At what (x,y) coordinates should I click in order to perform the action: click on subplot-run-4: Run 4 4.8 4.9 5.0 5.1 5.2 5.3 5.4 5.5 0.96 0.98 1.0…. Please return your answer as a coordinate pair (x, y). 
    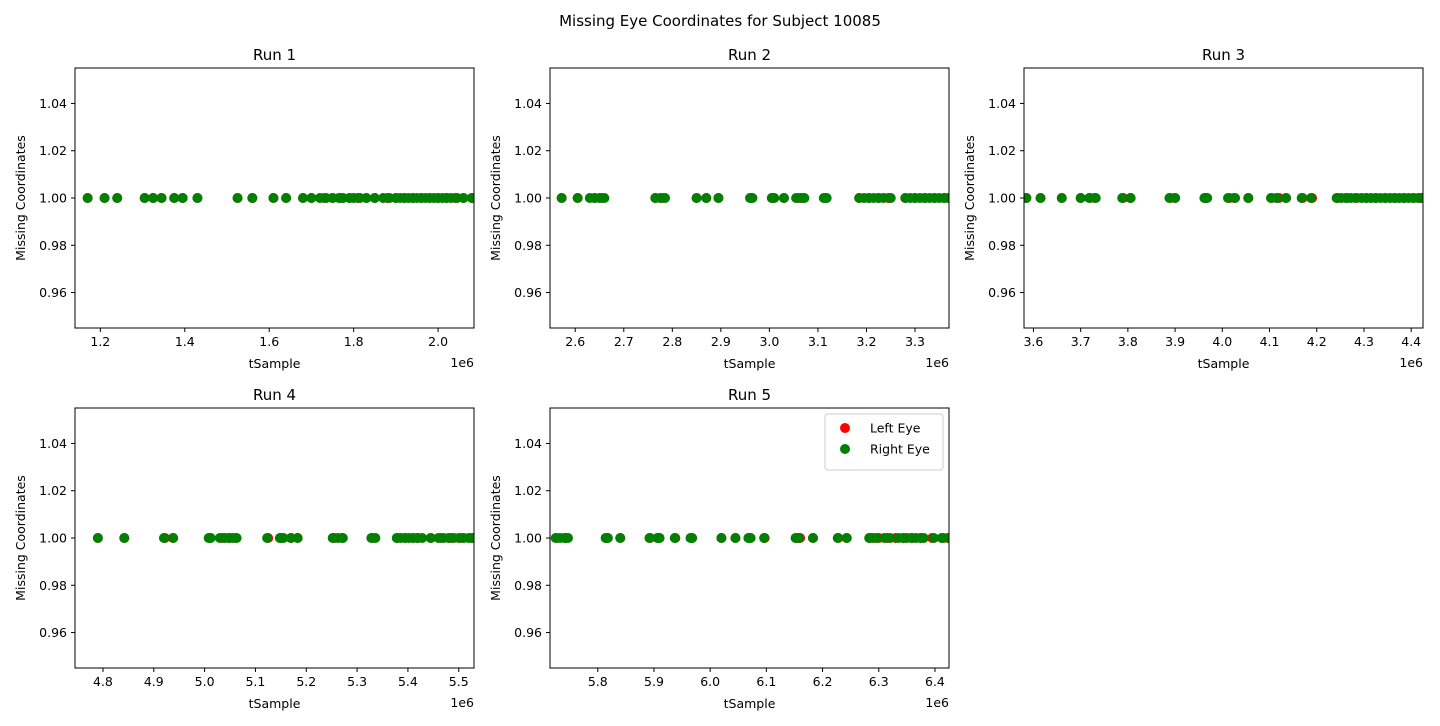
    Looking at the image, I should click on (244, 548).